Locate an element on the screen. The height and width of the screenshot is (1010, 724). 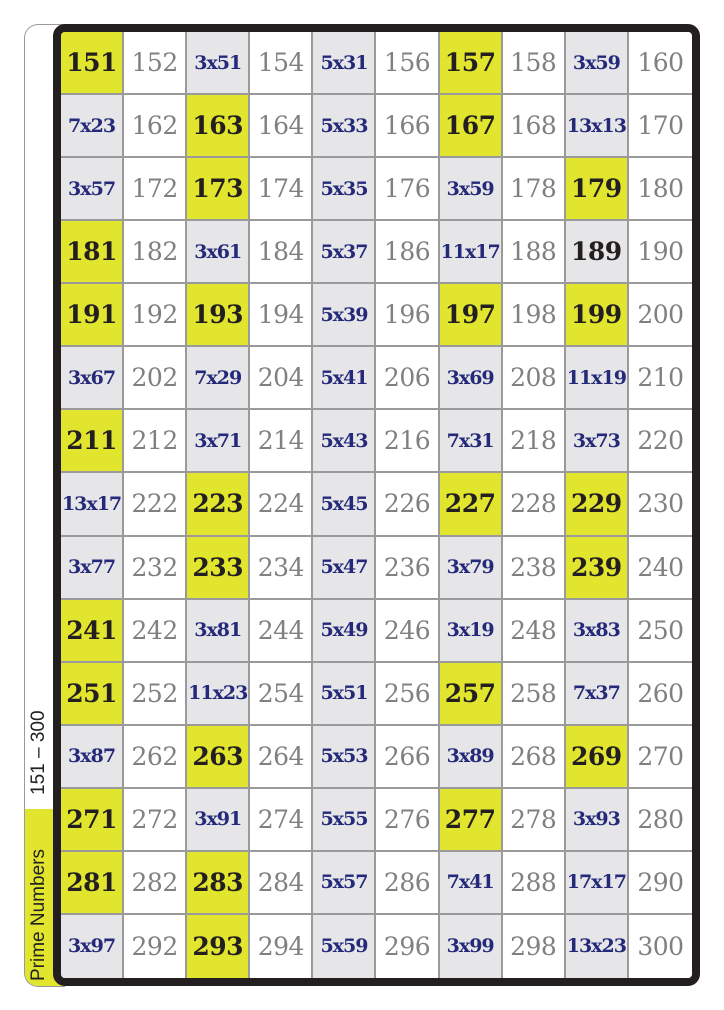
even-cell: 154 is located at coordinates (282, 64).